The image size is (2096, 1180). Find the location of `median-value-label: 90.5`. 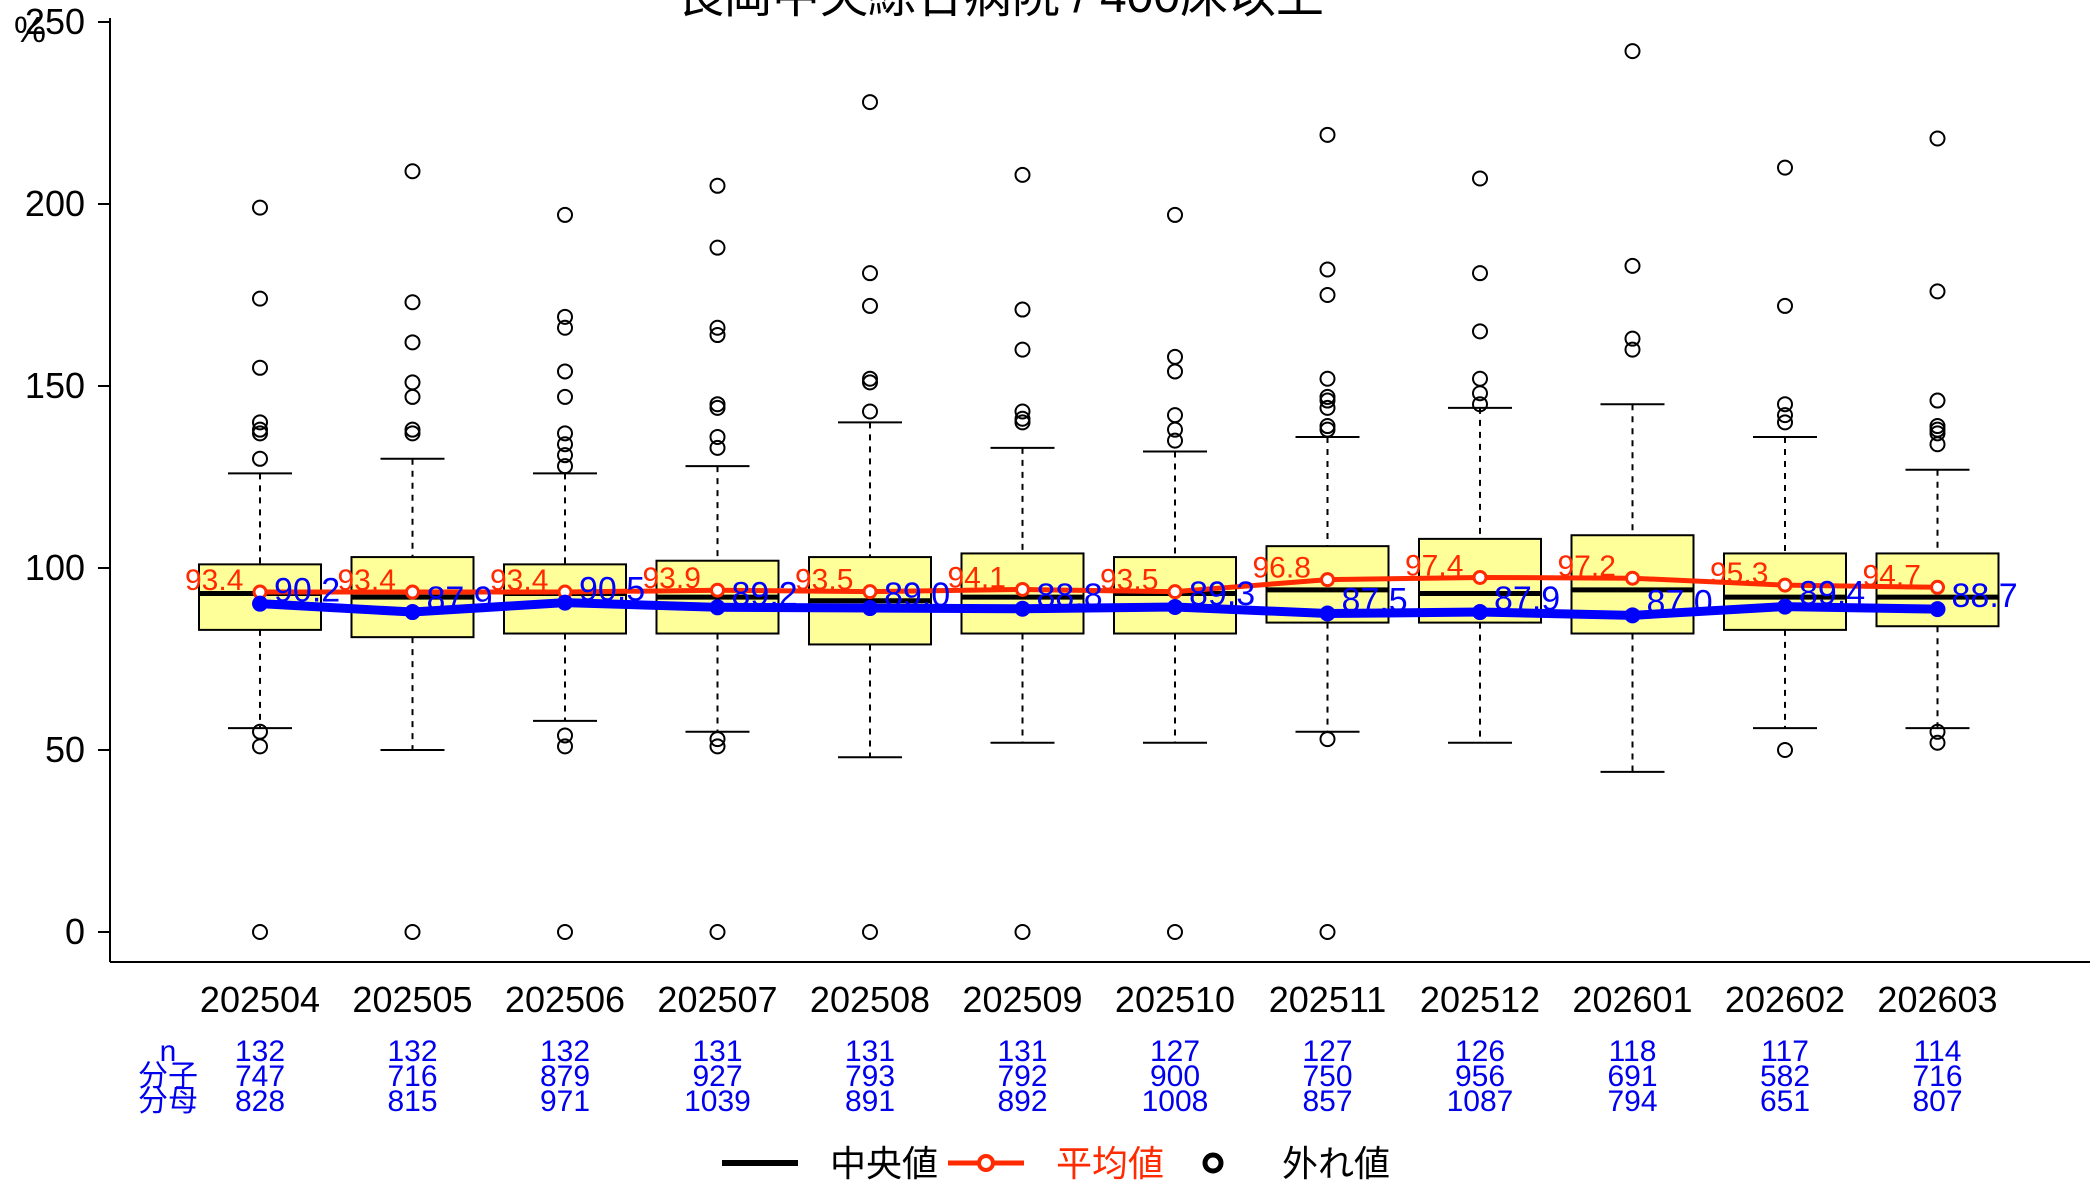

median-value-label: 90.5 is located at coordinates (612, 590).